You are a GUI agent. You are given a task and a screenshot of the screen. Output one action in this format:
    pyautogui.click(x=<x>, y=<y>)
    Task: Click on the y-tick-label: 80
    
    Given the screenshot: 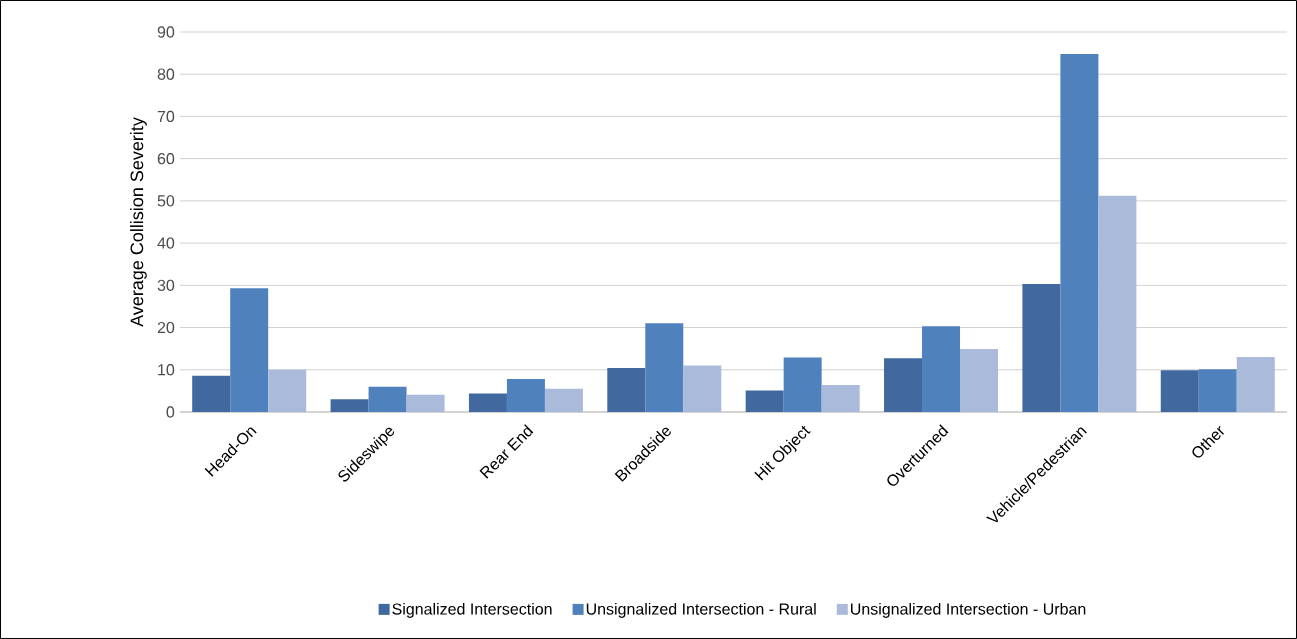 What is the action you would take?
    pyautogui.click(x=166, y=74)
    